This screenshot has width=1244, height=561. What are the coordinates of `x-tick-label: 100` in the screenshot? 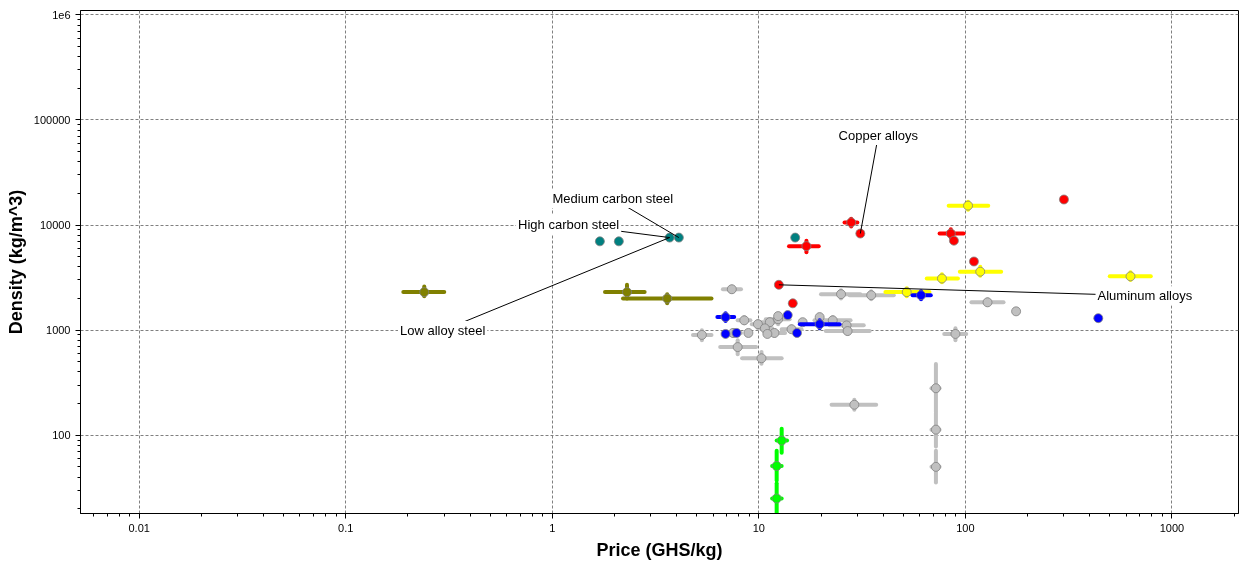 It's located at (965, 527).